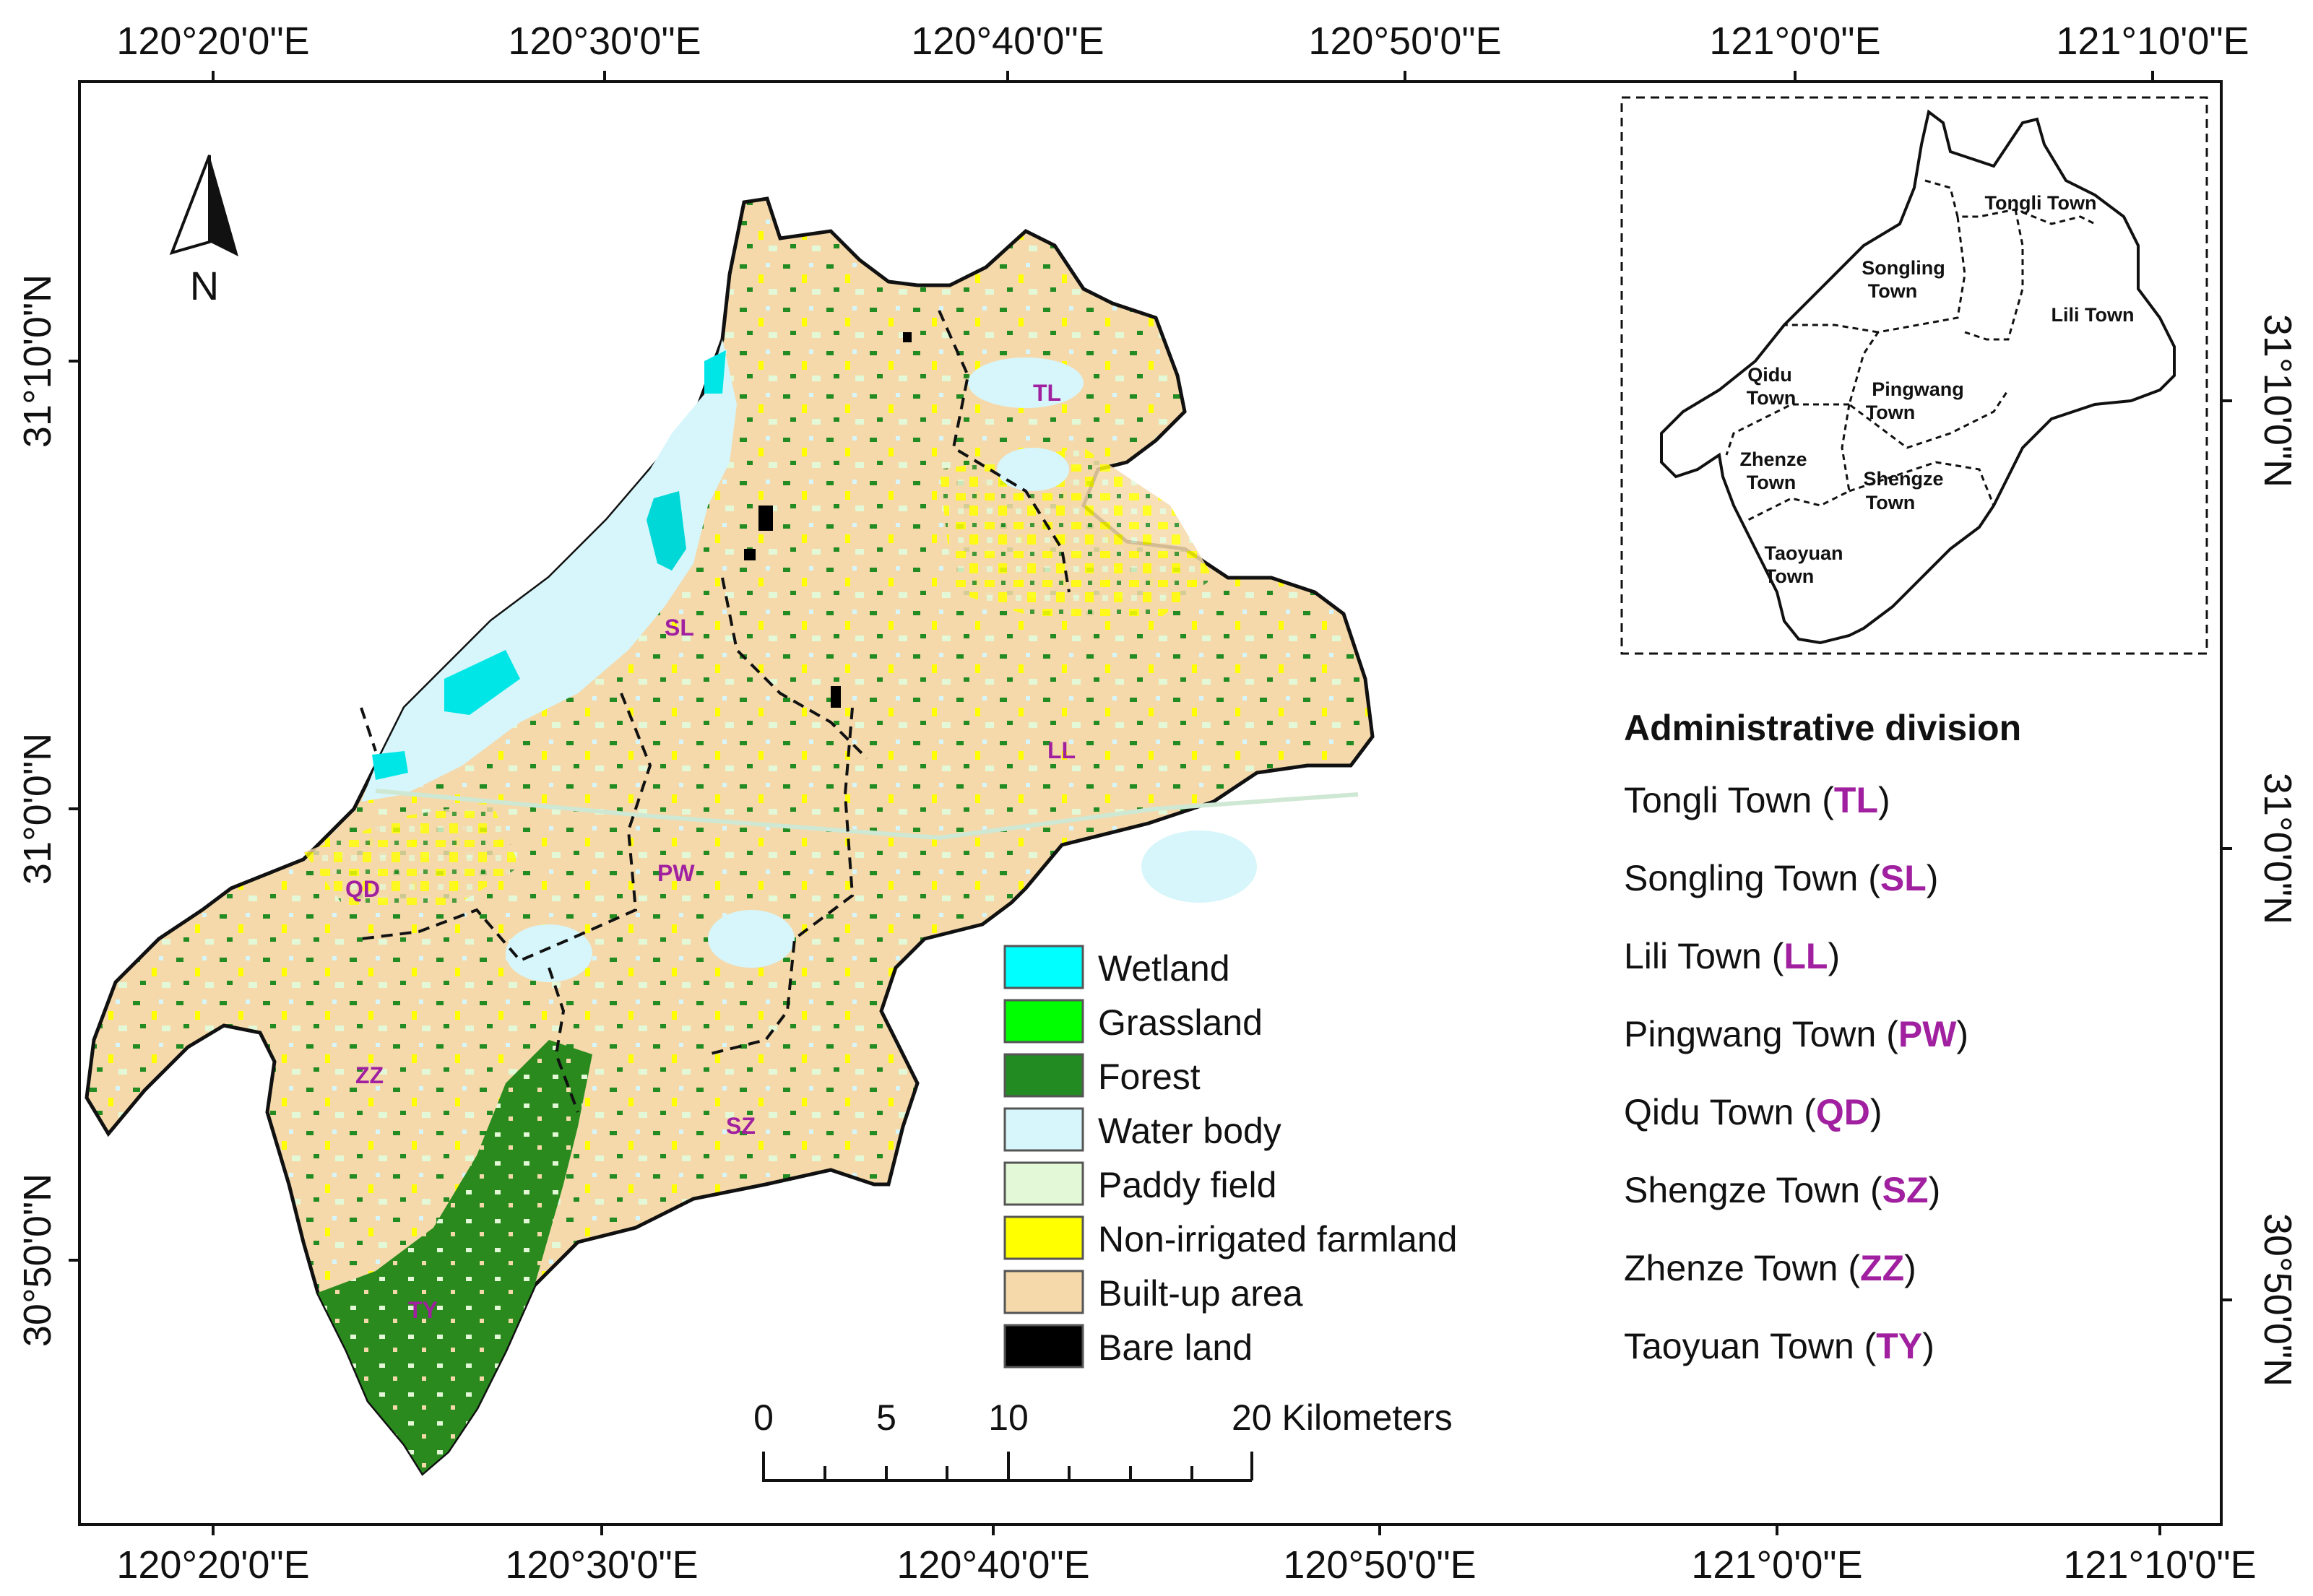 This screenshot has width=2313, height=1596. Describe the element at coordinates (203, 231) in the screenshot. I see `north-arrow-icon: N` at that location.